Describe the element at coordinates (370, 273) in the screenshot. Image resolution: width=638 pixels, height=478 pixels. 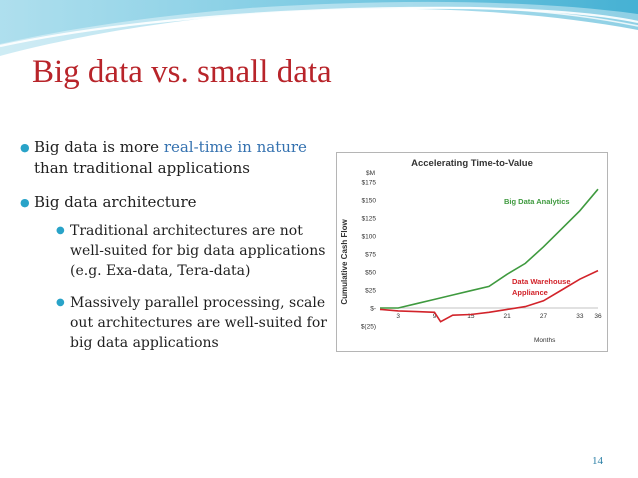
I see `y-tick-label: $50` at that location.